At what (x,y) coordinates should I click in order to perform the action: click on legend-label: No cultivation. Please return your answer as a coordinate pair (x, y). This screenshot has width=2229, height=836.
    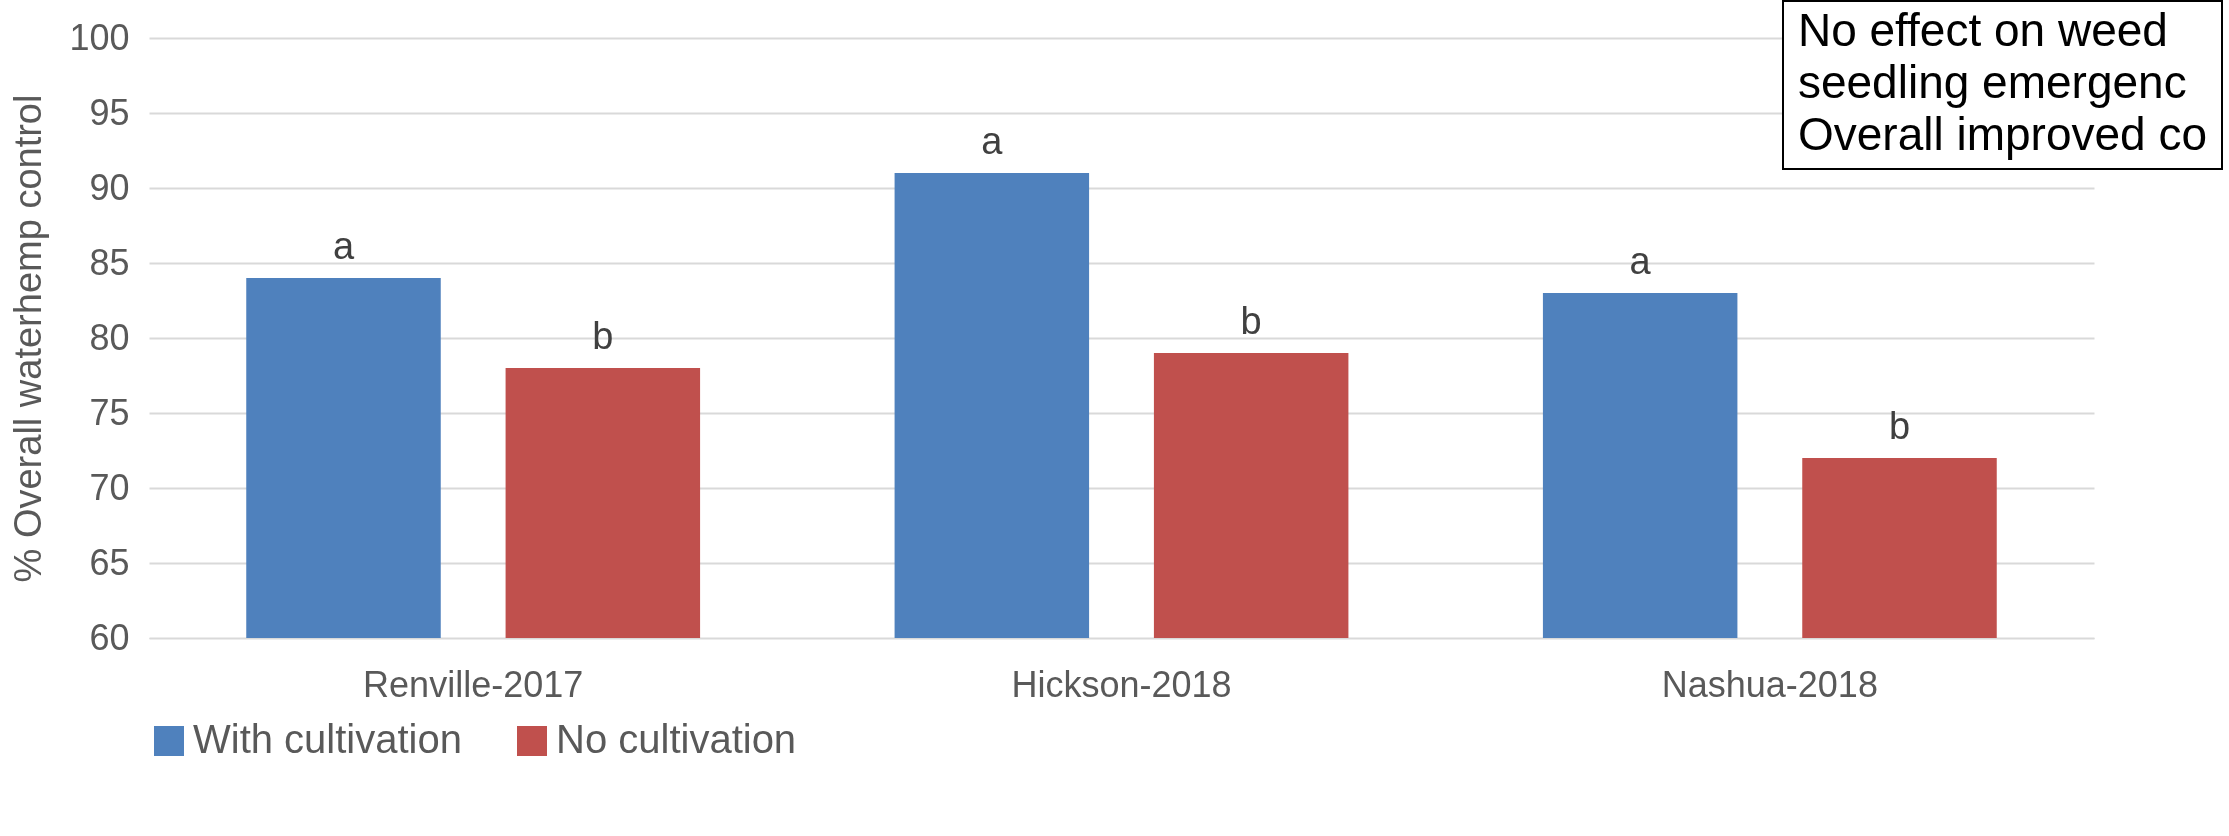
    Looking at the image, I should click on (676, 739).